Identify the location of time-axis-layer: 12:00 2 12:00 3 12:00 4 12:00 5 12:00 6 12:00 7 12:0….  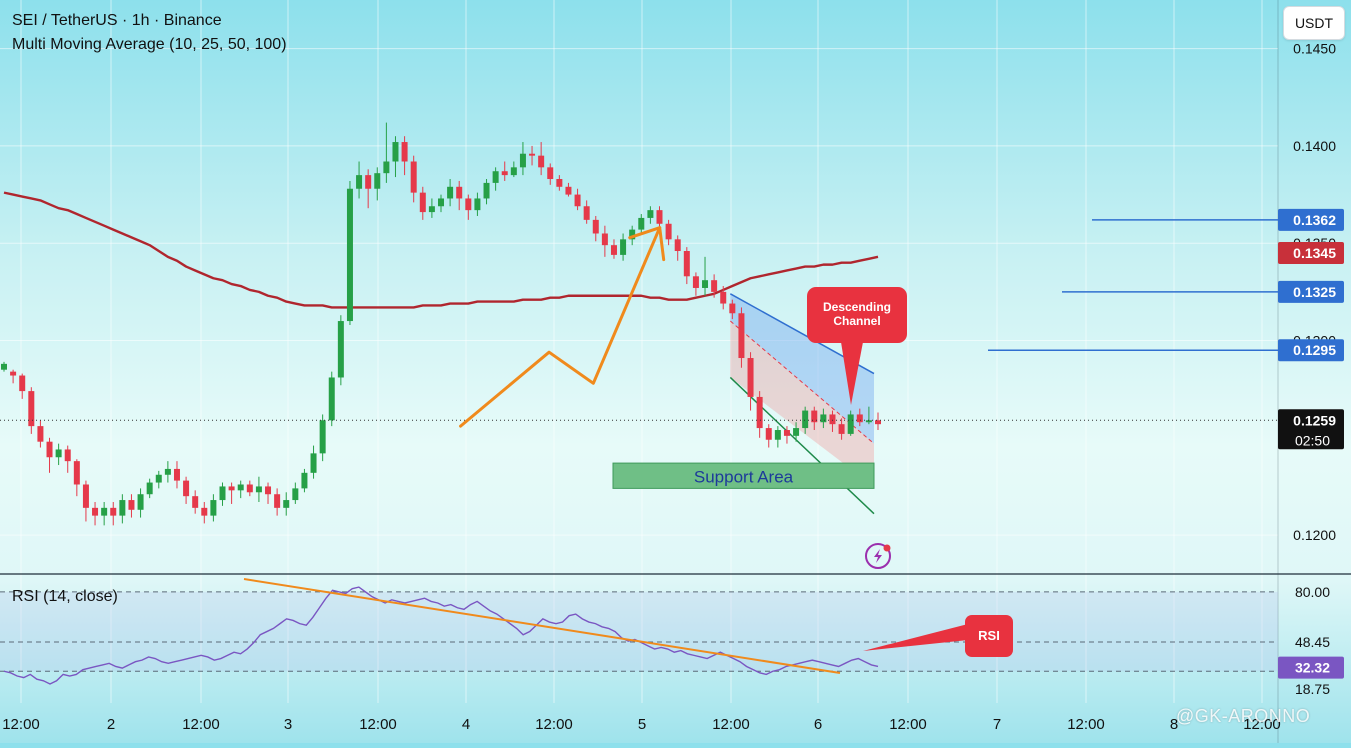
(641, 724).